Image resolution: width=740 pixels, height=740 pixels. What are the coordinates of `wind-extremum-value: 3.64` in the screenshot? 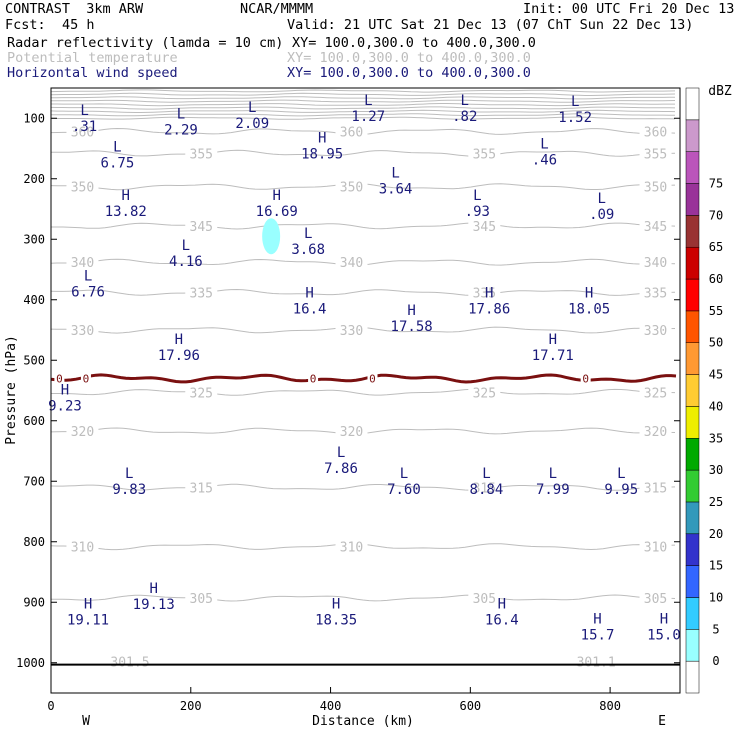 It's located at (396, 190).